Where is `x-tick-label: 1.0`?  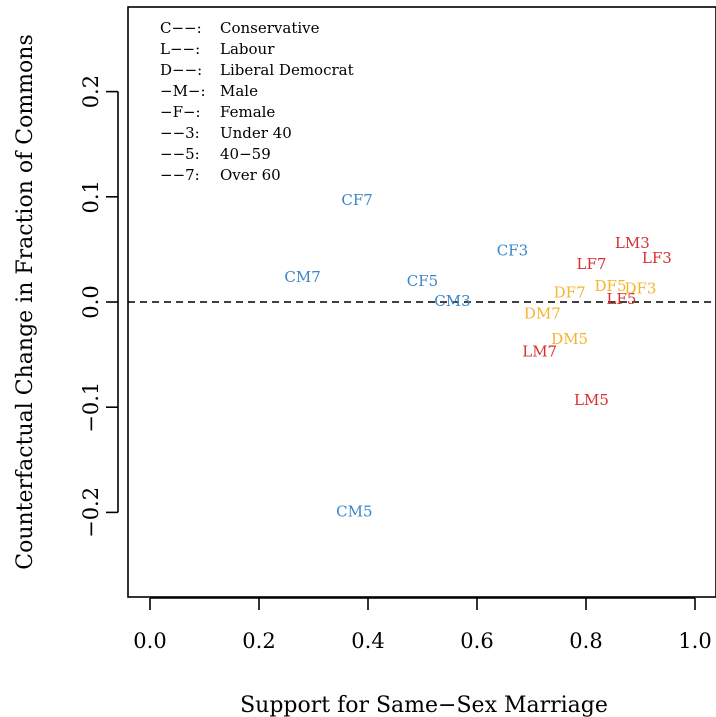 x-tick-label: 1.0 is located at coordinates (694, 641).